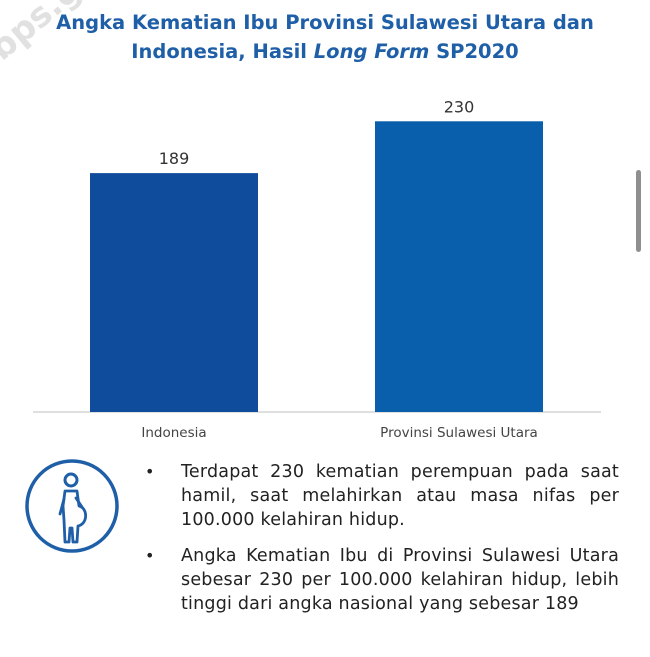 The width and height of the screenshot is (650, 657). What do you see at coordinates (173, 433) in the screenshot?
I see `category-label-0: Indonesia` at bounding box center [173, 433].